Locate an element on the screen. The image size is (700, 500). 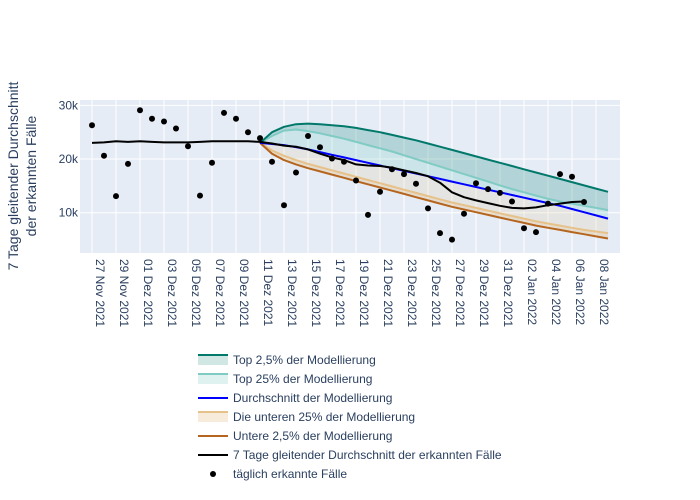
y-tick-label: 20k is located at coordinates (69, 159).